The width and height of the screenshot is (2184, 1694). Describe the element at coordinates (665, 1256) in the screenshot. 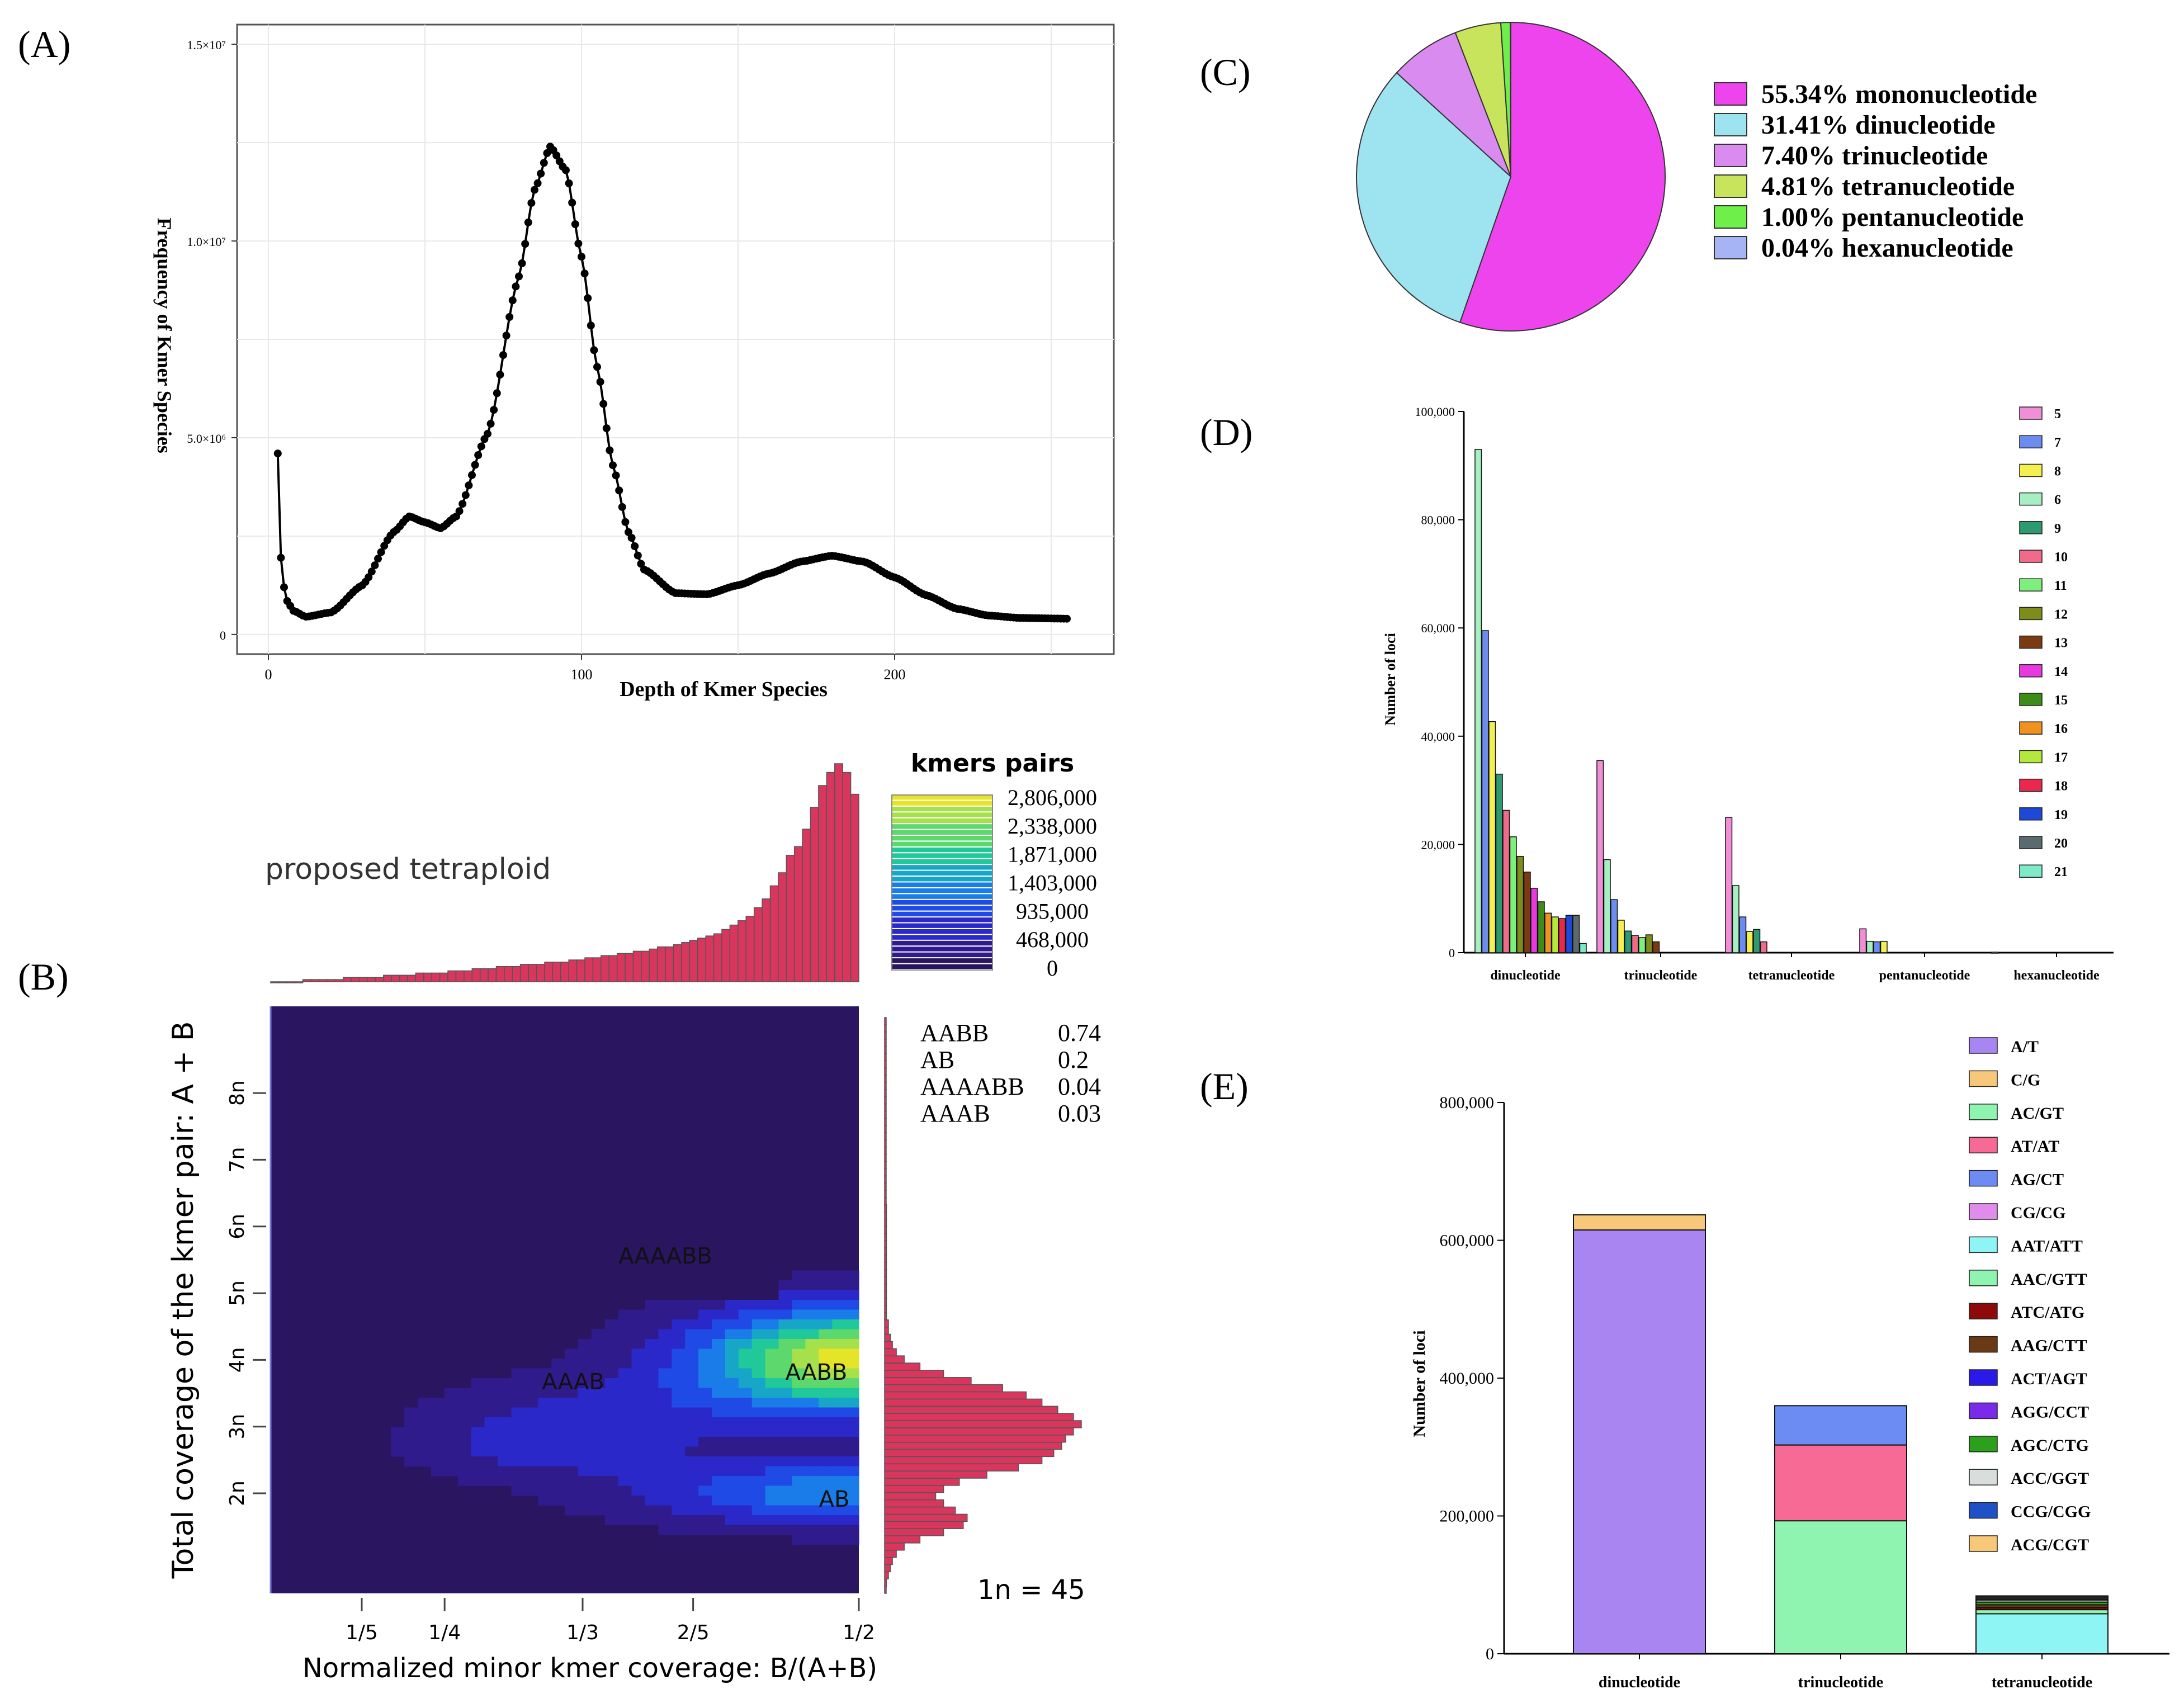

I see `chart-b-annotation: AAAABB` at that location.